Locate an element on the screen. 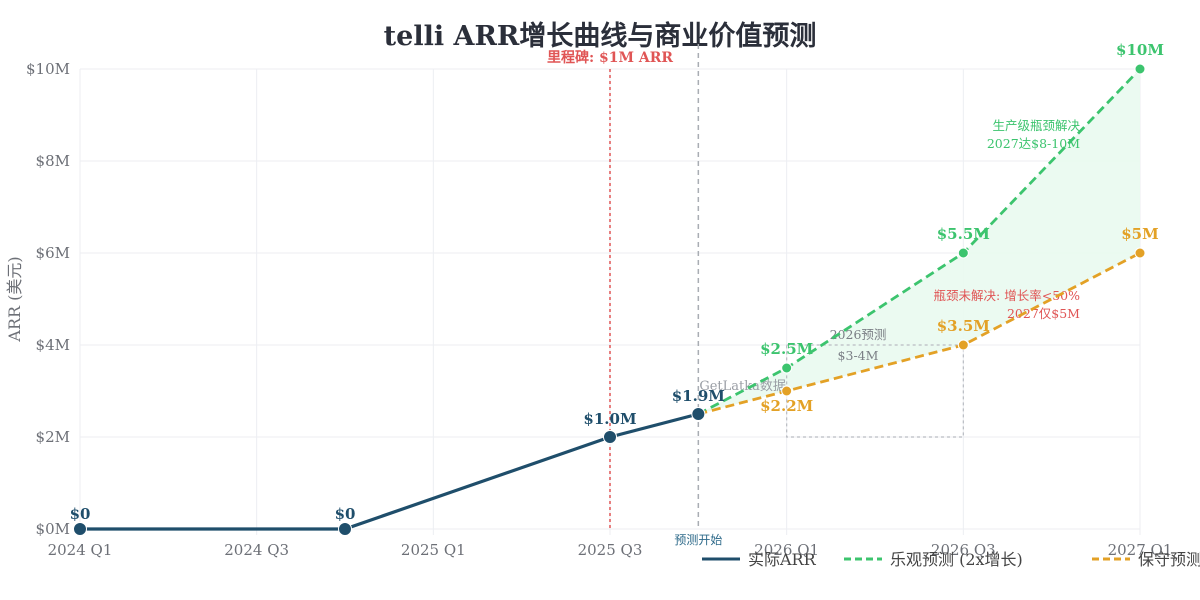 This screenshot has width=1200, height=600. source-note: GetLatka数据 is located at coordinates (742, 386).